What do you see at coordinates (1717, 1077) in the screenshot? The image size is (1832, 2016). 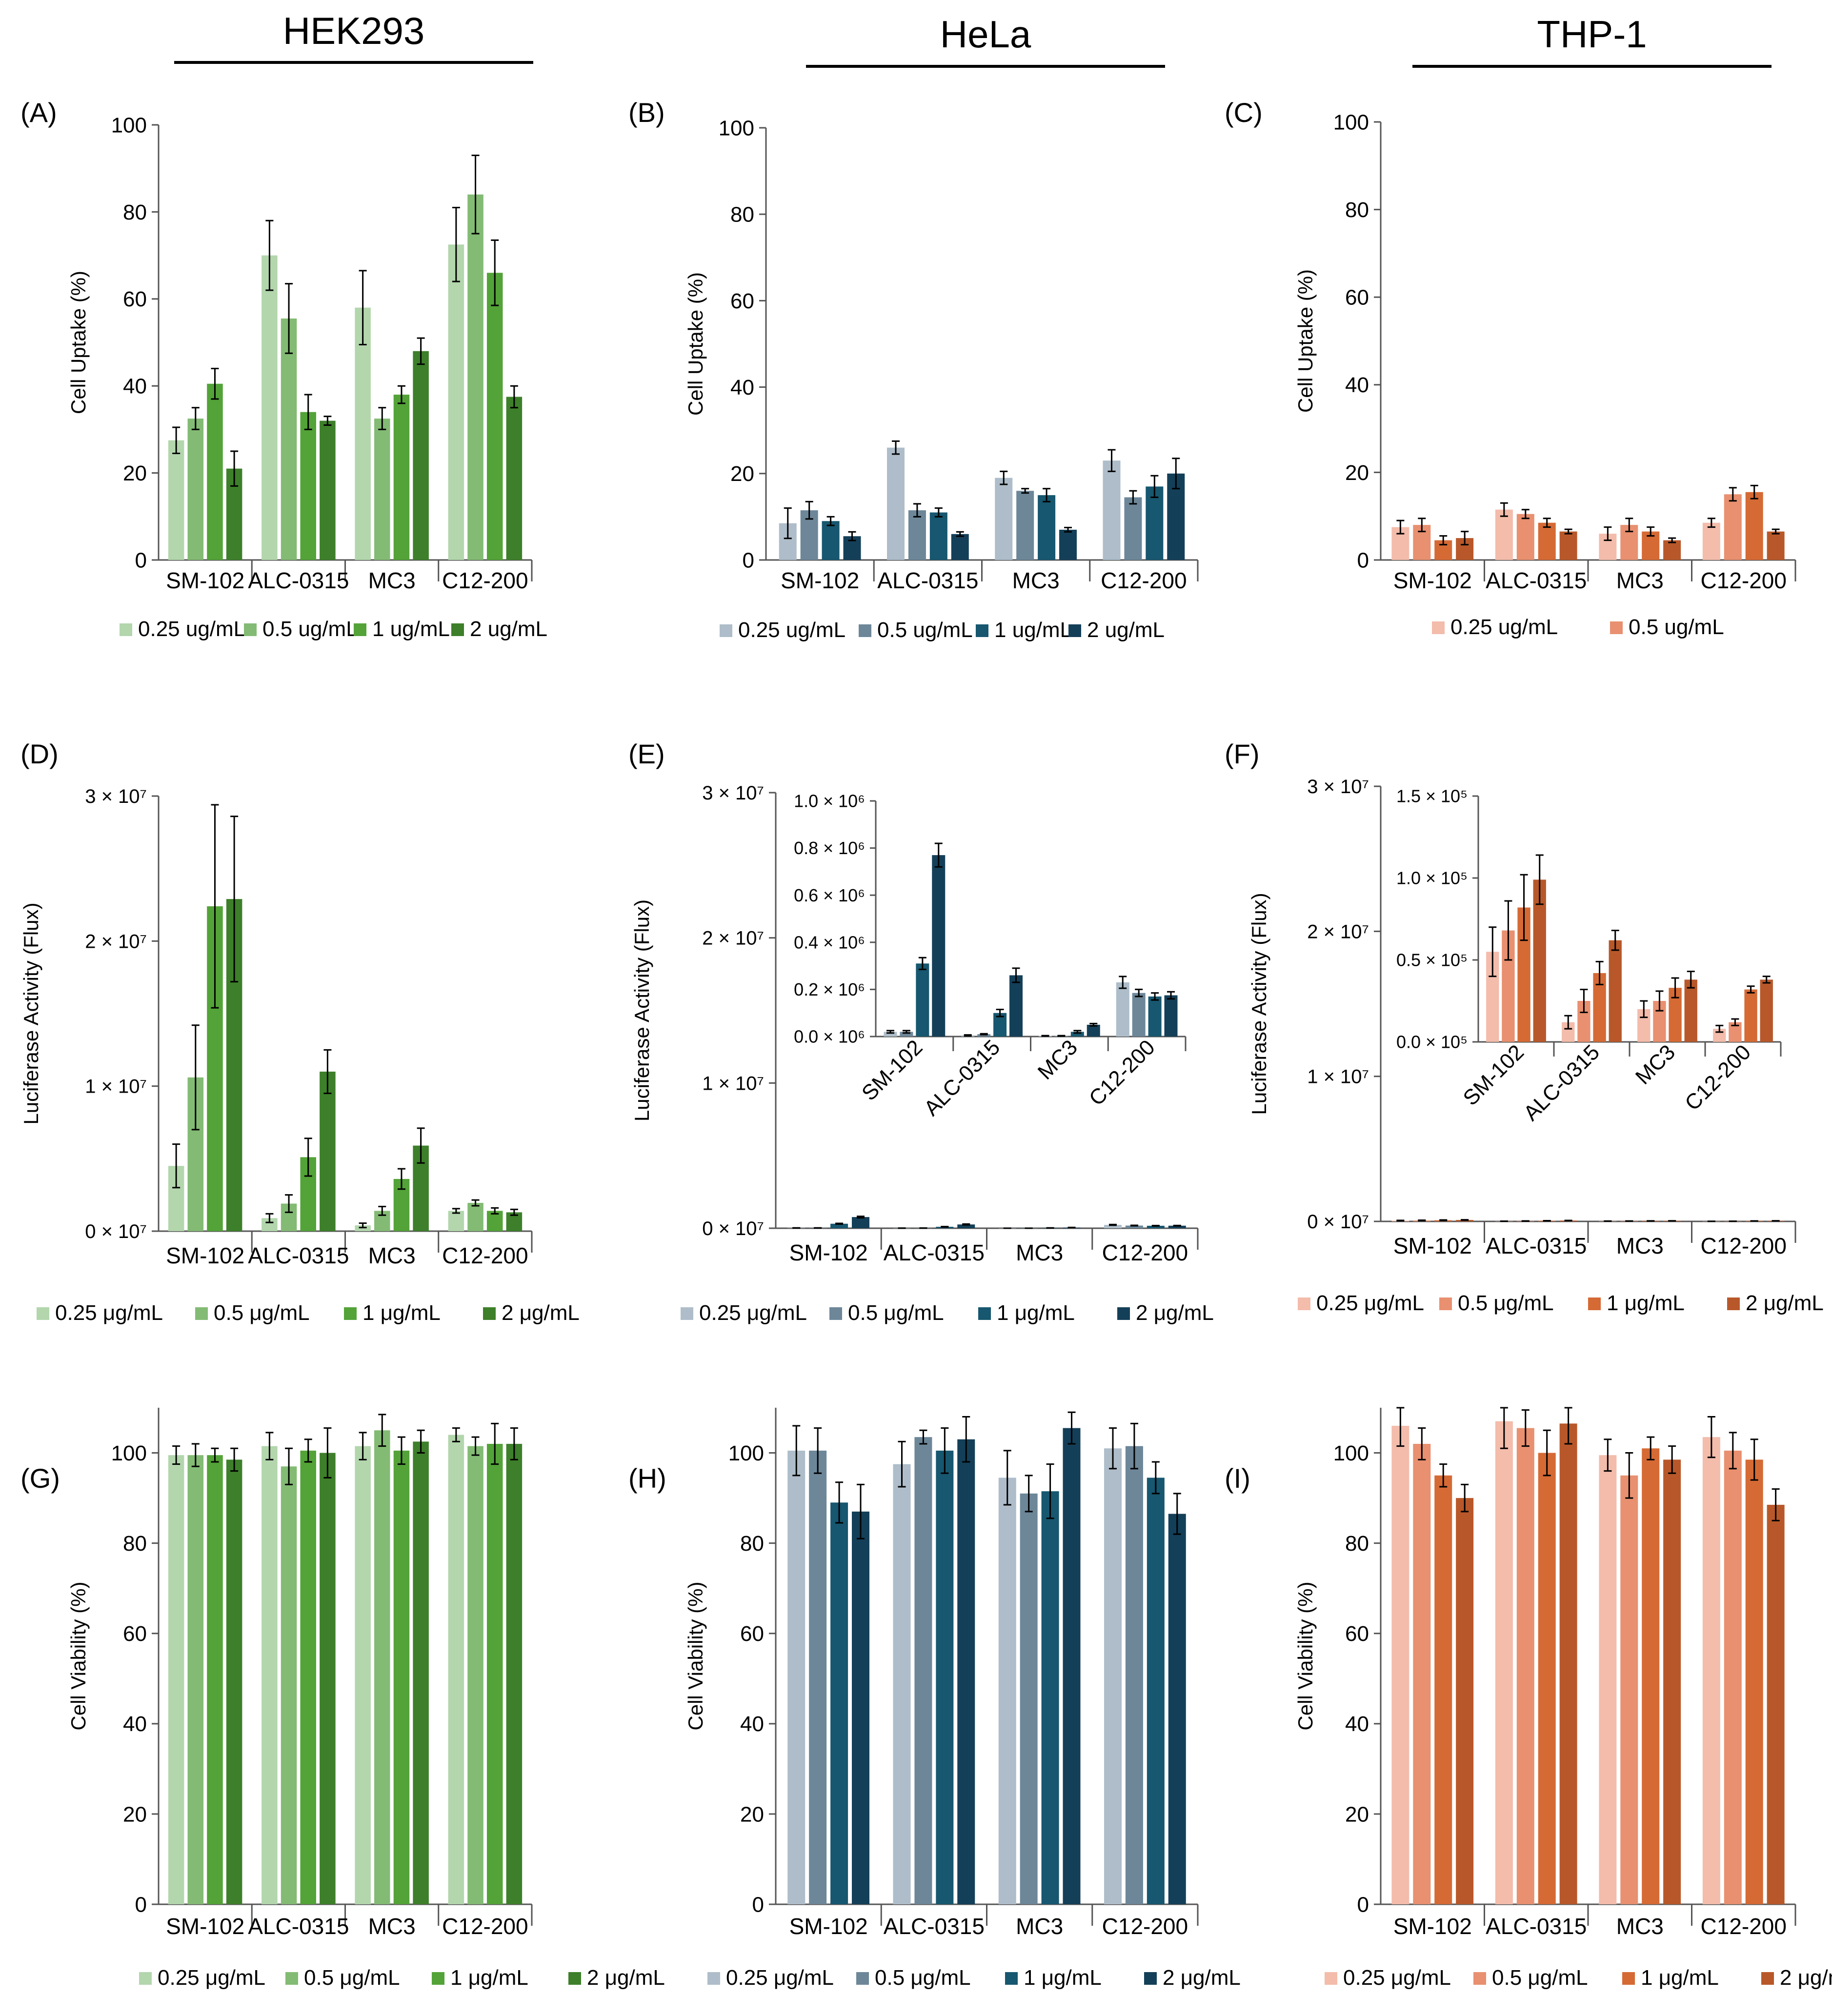 I see `inset-x-tick-label-c12-200: C12-200` at bounding box center [1717, 1077].